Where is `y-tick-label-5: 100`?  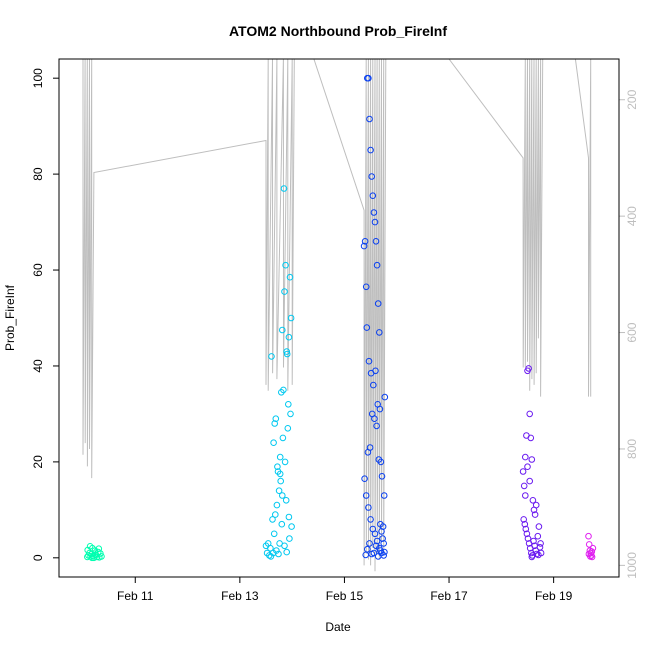
y-tick-label-5: 100 is located at coordinates (38, 78).